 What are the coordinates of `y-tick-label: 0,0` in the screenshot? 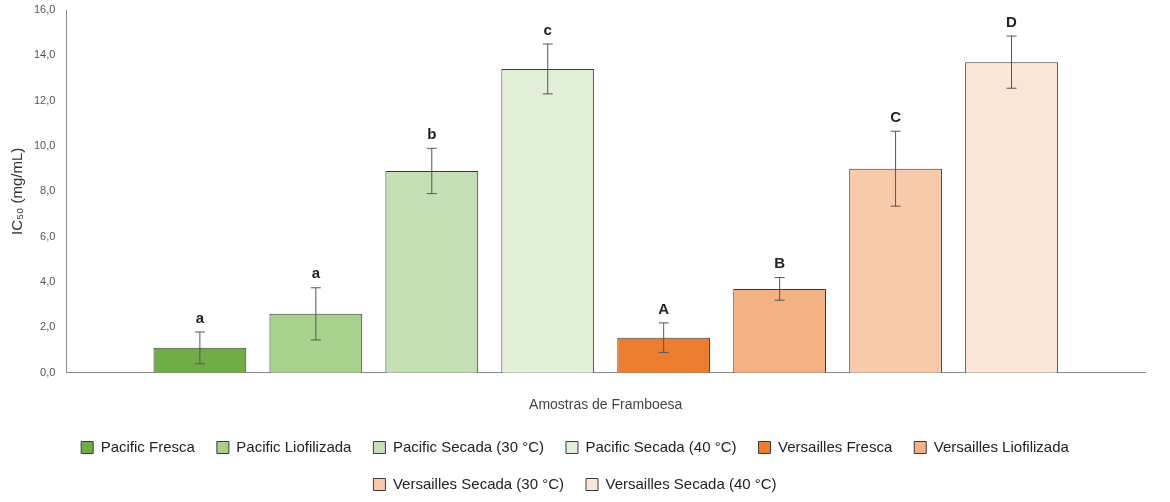 It's located at (48, 371).